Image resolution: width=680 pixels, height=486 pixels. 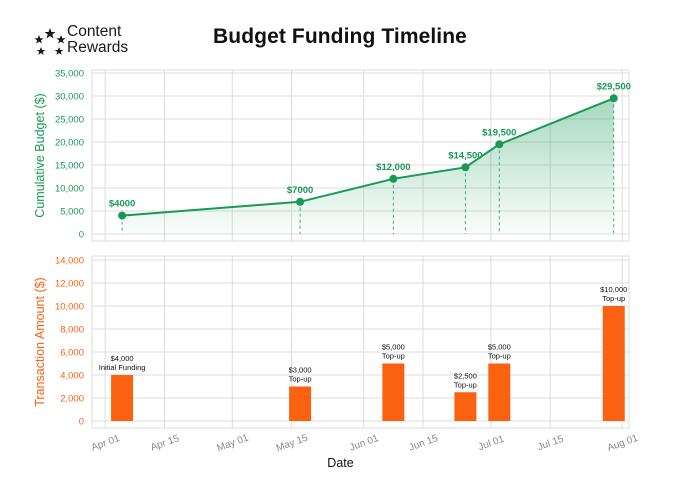 What do you see at coordinates (69, 261) in the screenshot?
I see `y-tick-label: 14,000` at bounding box center [69, 261].